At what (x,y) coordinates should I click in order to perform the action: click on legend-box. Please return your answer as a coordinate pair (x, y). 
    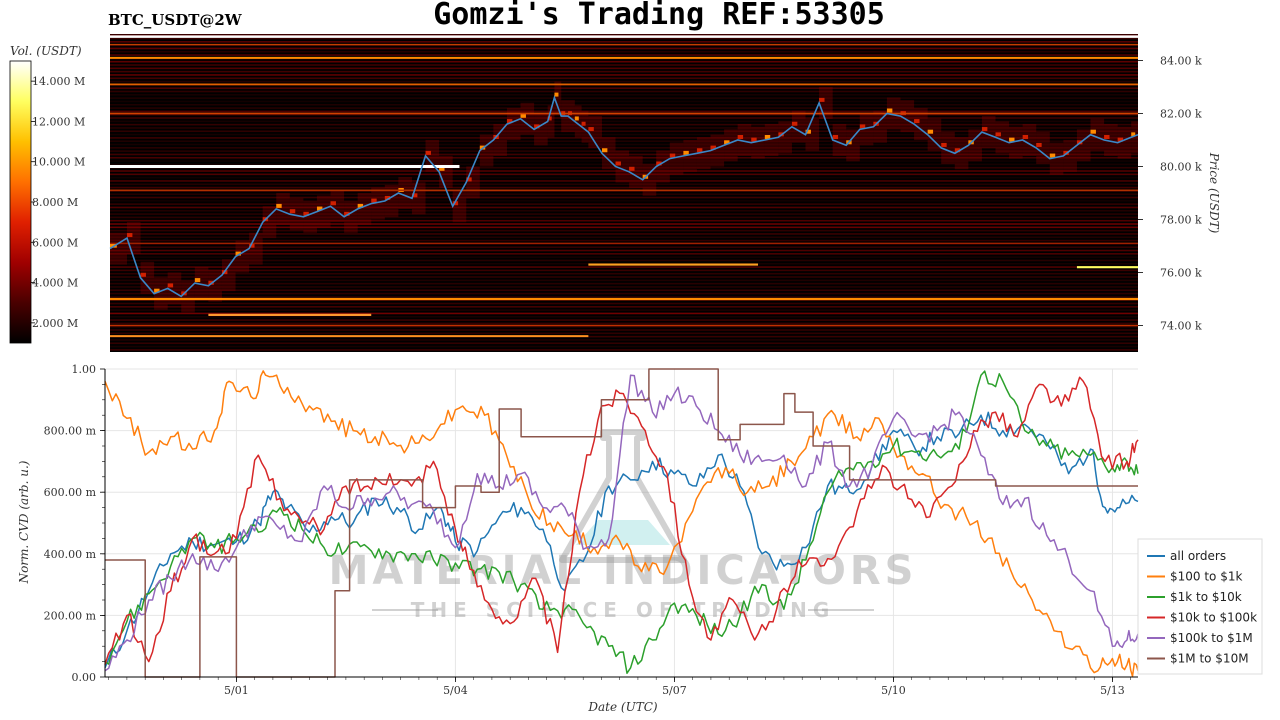
    Looking at the image, I should click on (1200, 606).